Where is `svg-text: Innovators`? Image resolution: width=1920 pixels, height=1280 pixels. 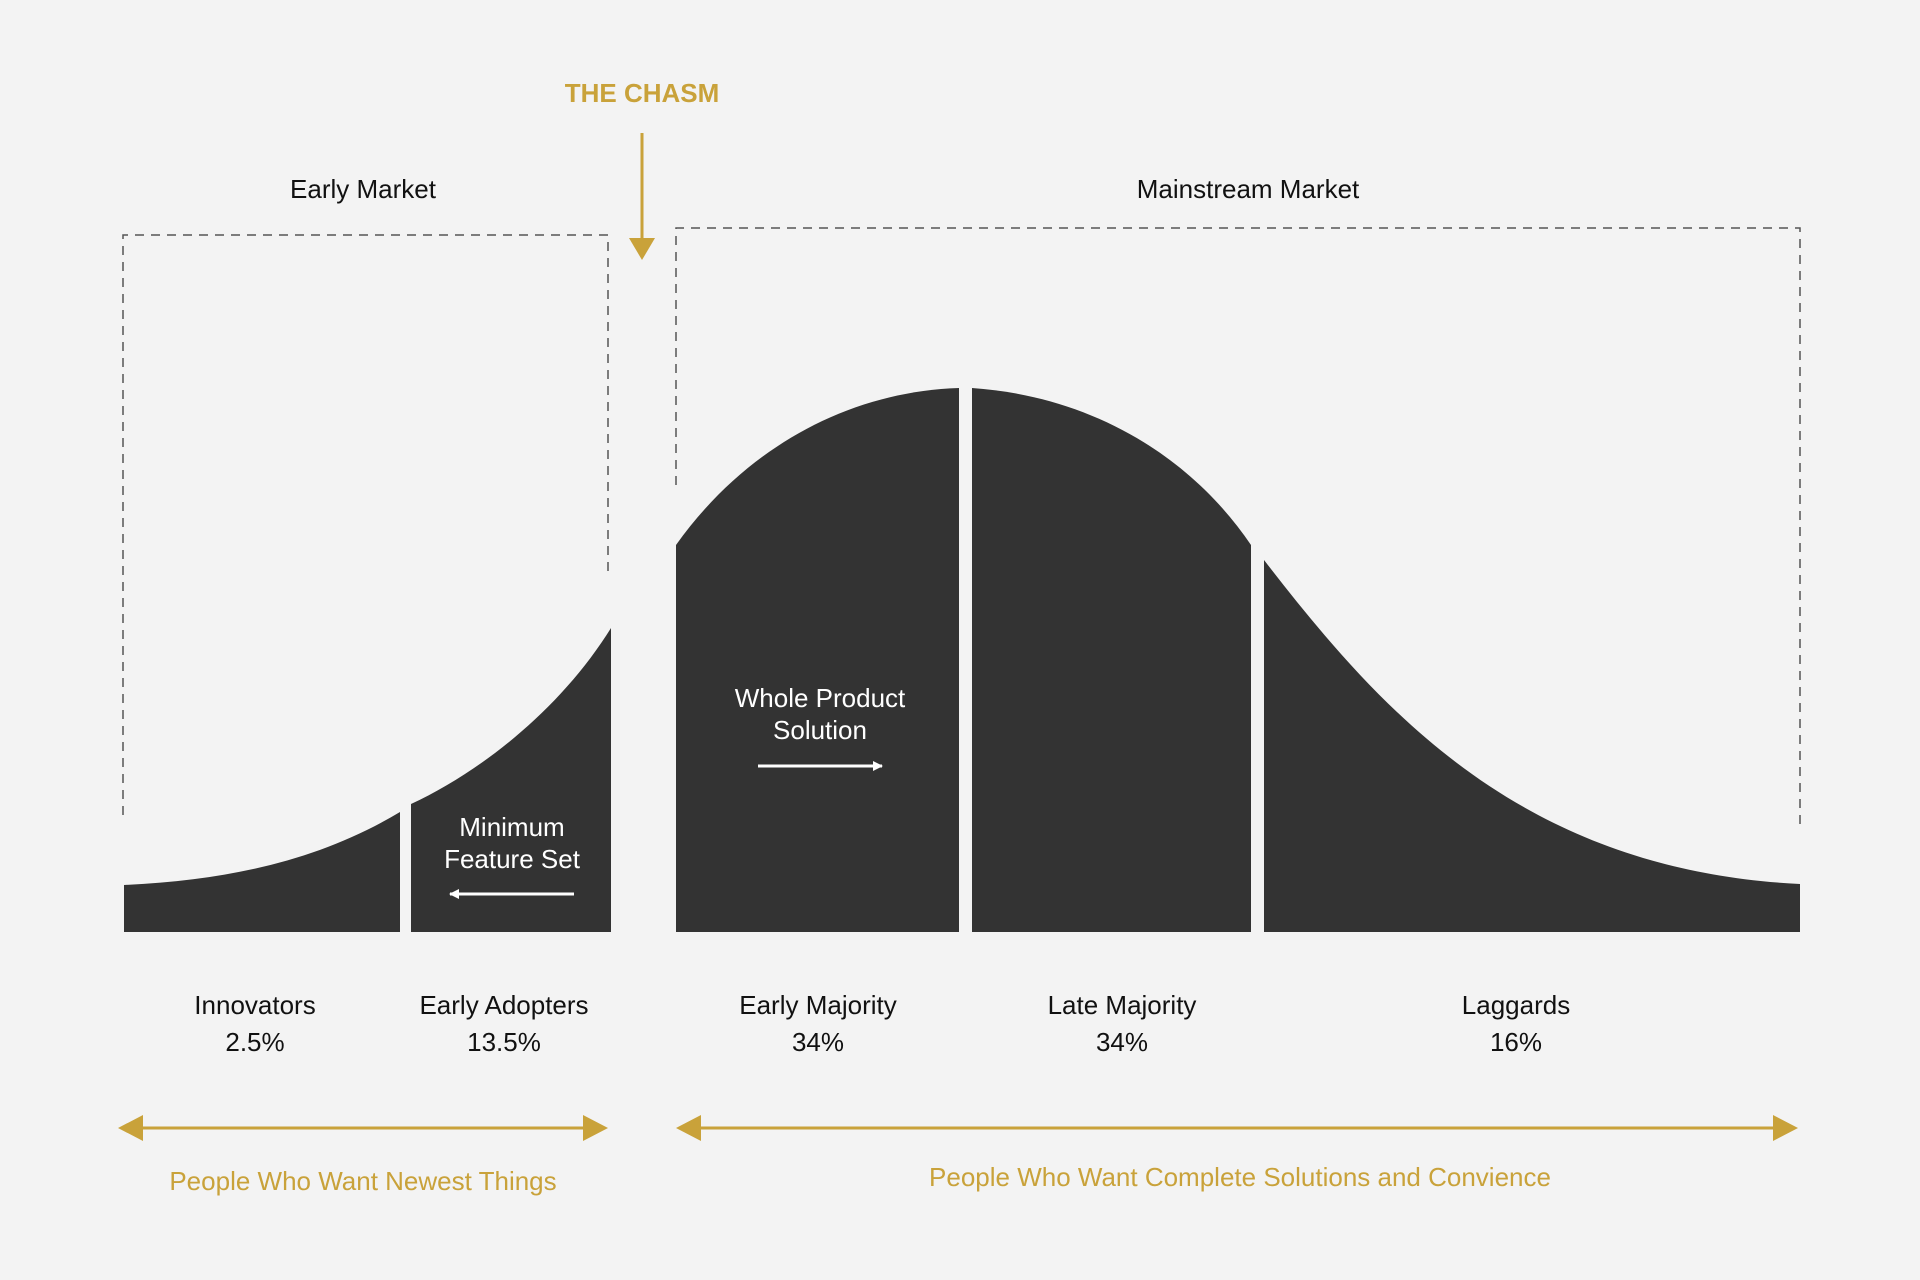
svg-text: Innovators is located at coordinates (254, 1005).